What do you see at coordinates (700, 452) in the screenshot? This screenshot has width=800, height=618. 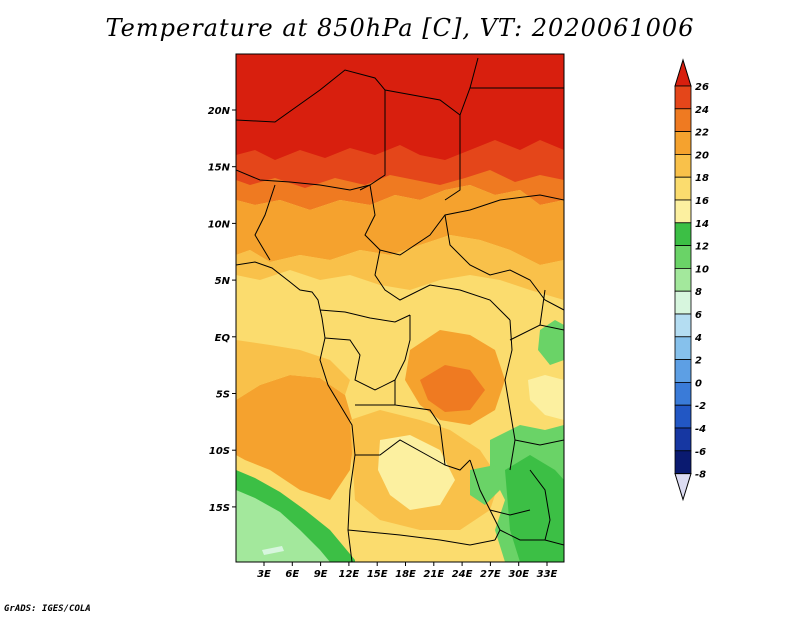 I see `colorbar-label: -6` at bounding box center [700, 452].